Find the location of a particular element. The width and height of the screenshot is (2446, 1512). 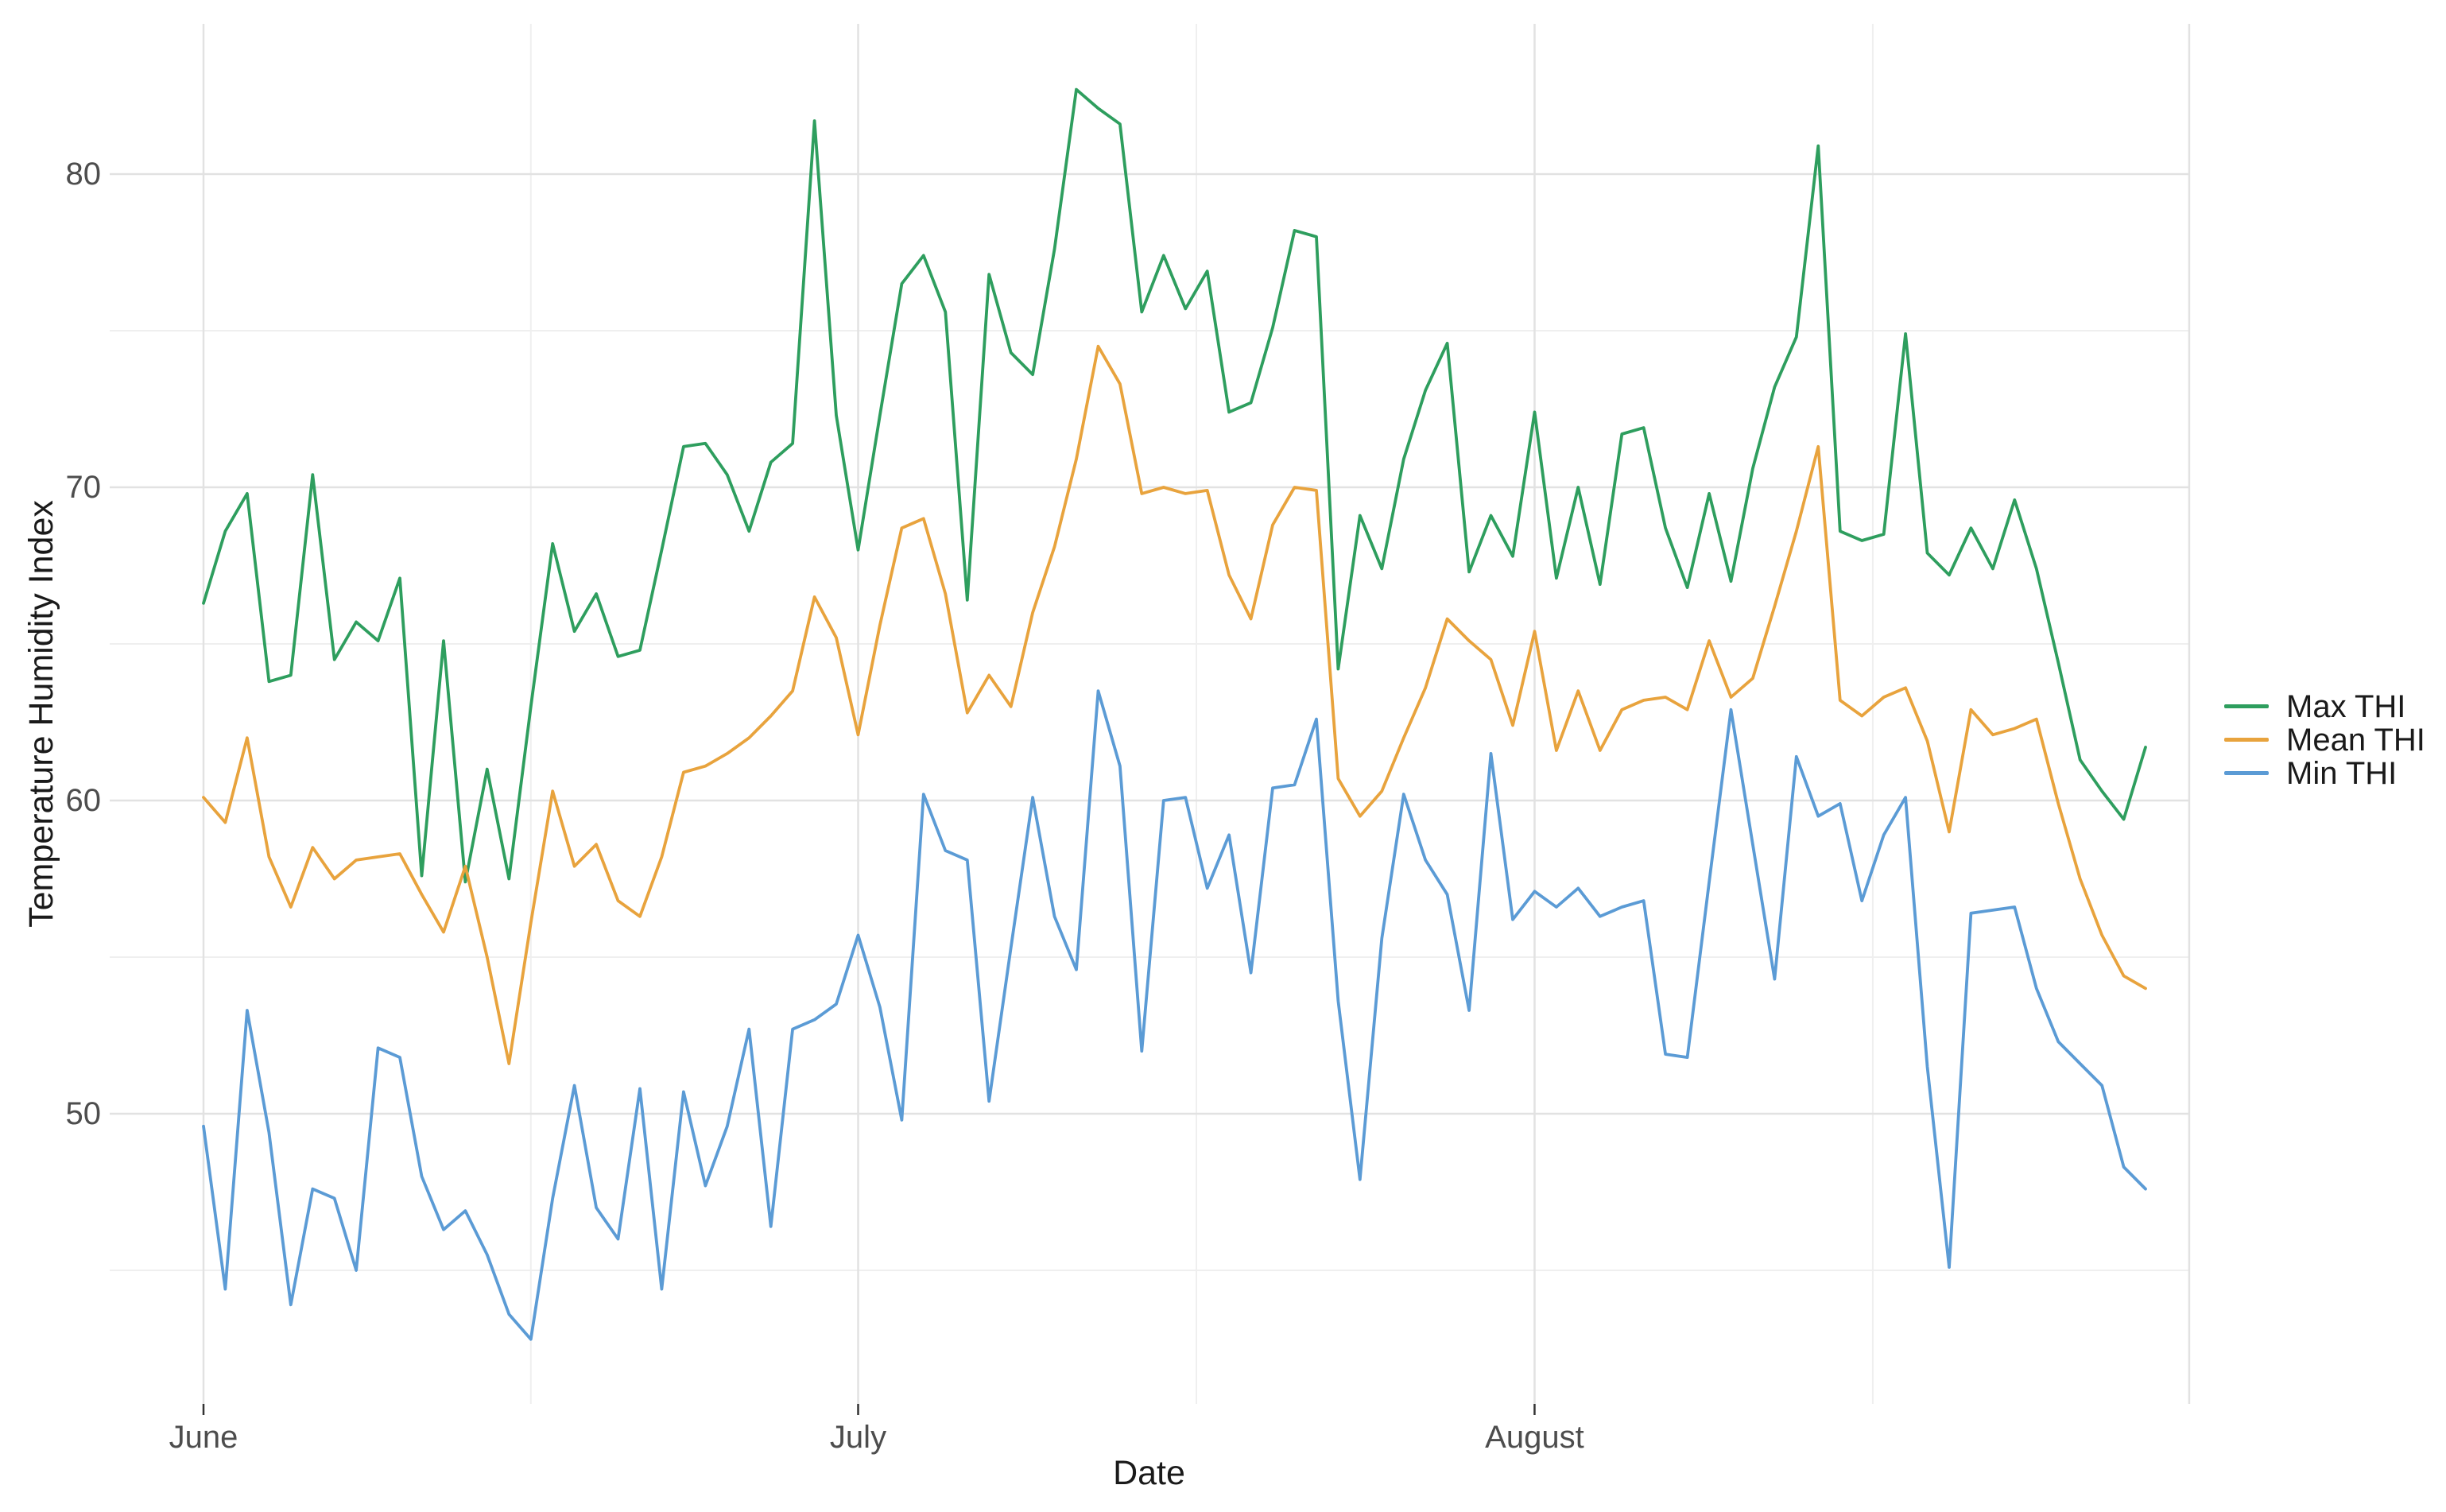

legend-item-mean-thi: Mean THI is located at coordinates (2324, 740).